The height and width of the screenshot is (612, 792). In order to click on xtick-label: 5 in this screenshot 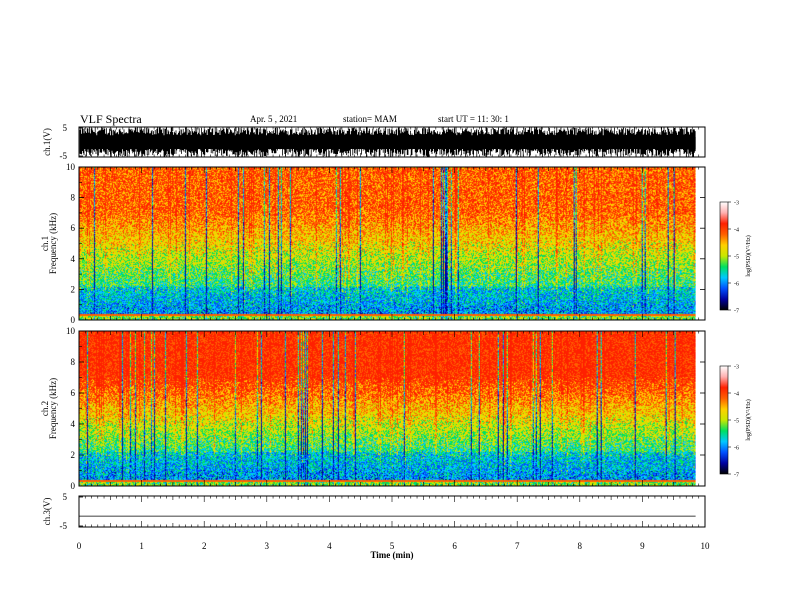, I will do `click(392, 546)`.